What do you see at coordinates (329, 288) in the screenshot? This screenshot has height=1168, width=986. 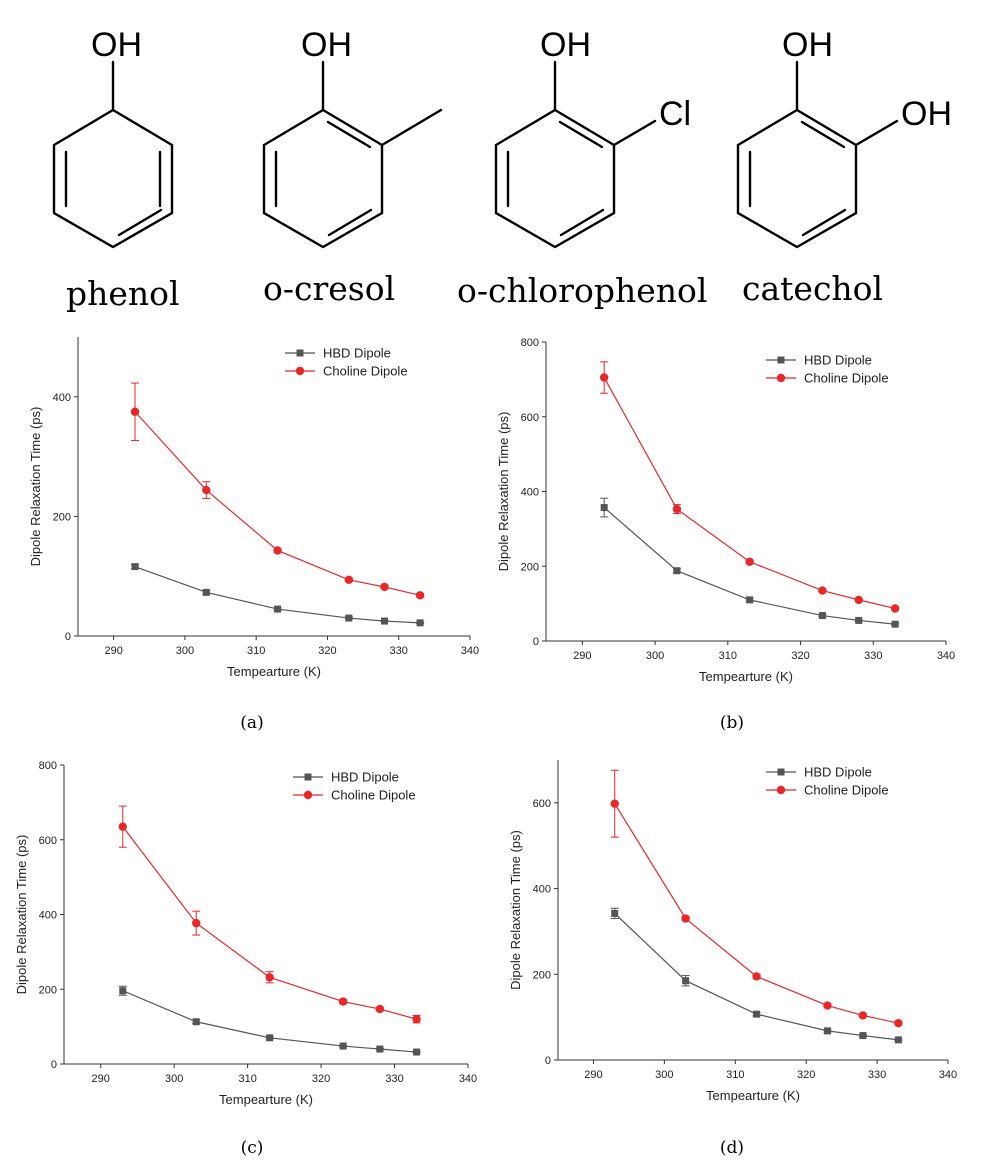 I see `o-cresol-name: o-cresol` at bounding box center [329, 288].